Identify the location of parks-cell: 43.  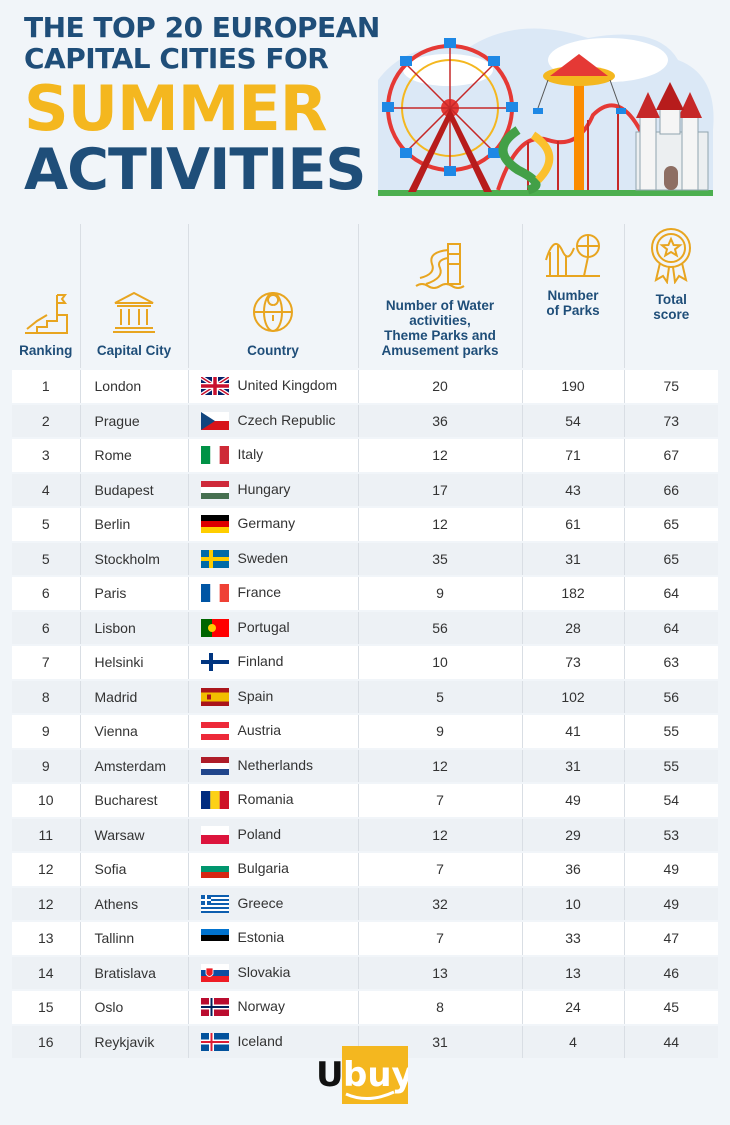
(572, 489).